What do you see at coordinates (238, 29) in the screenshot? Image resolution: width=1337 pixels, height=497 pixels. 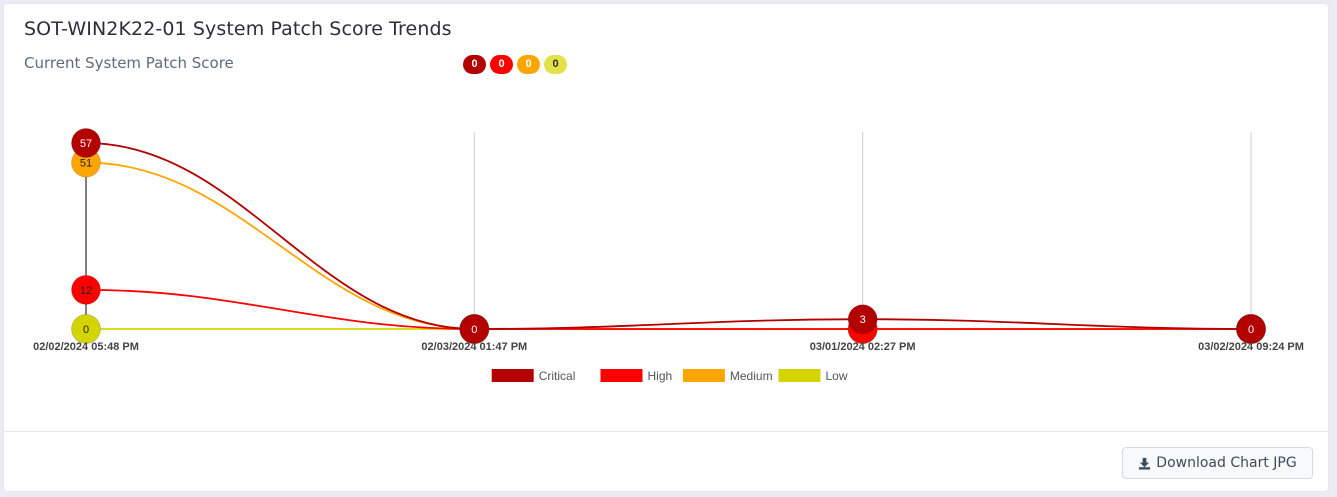 I see `chart-title: SOT-WIN2K22-01 System Patch Score Trends` at bounding box center [238, 29].